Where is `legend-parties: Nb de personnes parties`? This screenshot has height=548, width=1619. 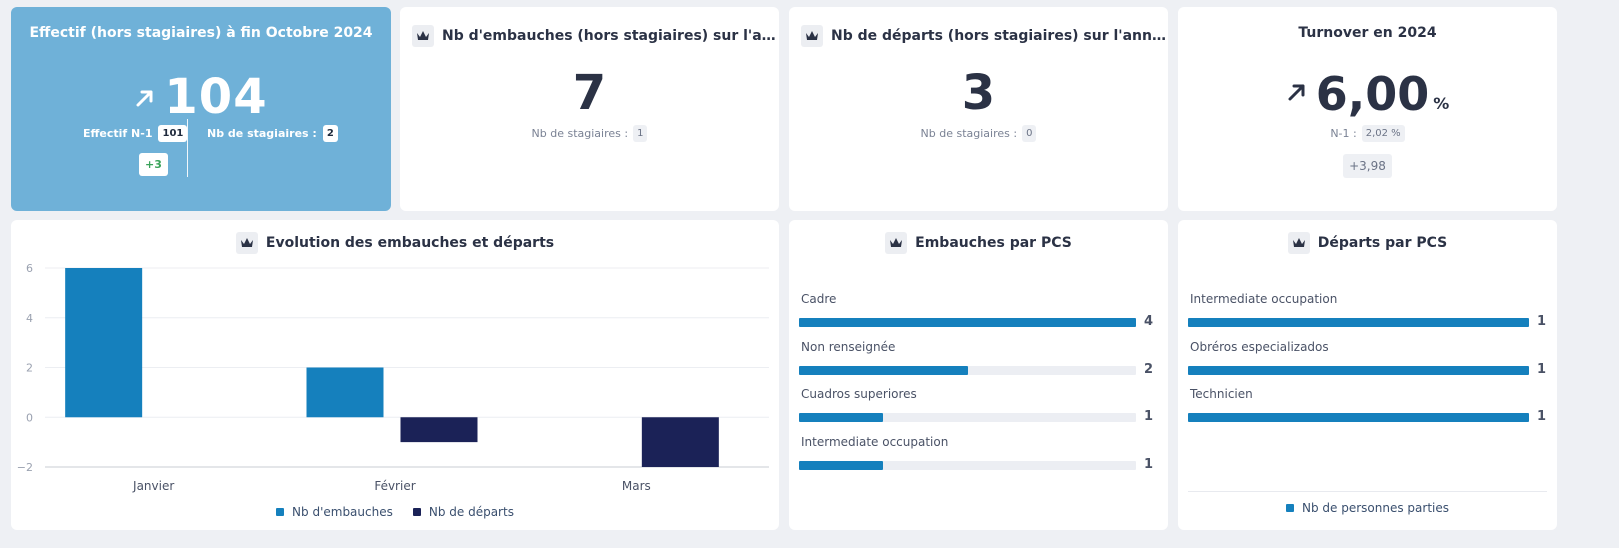 legend-parties: Nb de personnes parties is located at coordinates (1367, 508).